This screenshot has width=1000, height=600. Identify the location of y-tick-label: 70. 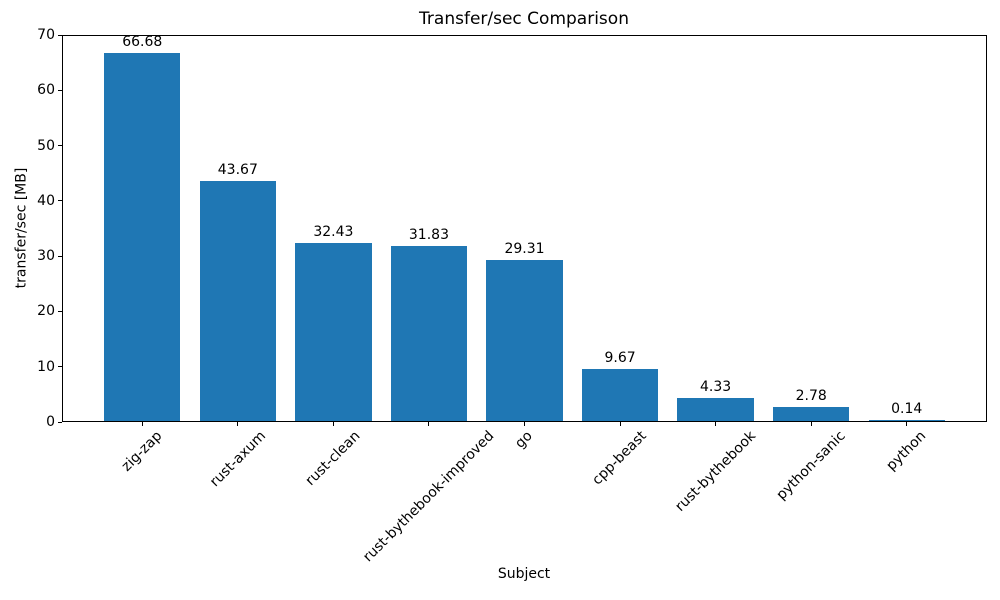
(46, 35).